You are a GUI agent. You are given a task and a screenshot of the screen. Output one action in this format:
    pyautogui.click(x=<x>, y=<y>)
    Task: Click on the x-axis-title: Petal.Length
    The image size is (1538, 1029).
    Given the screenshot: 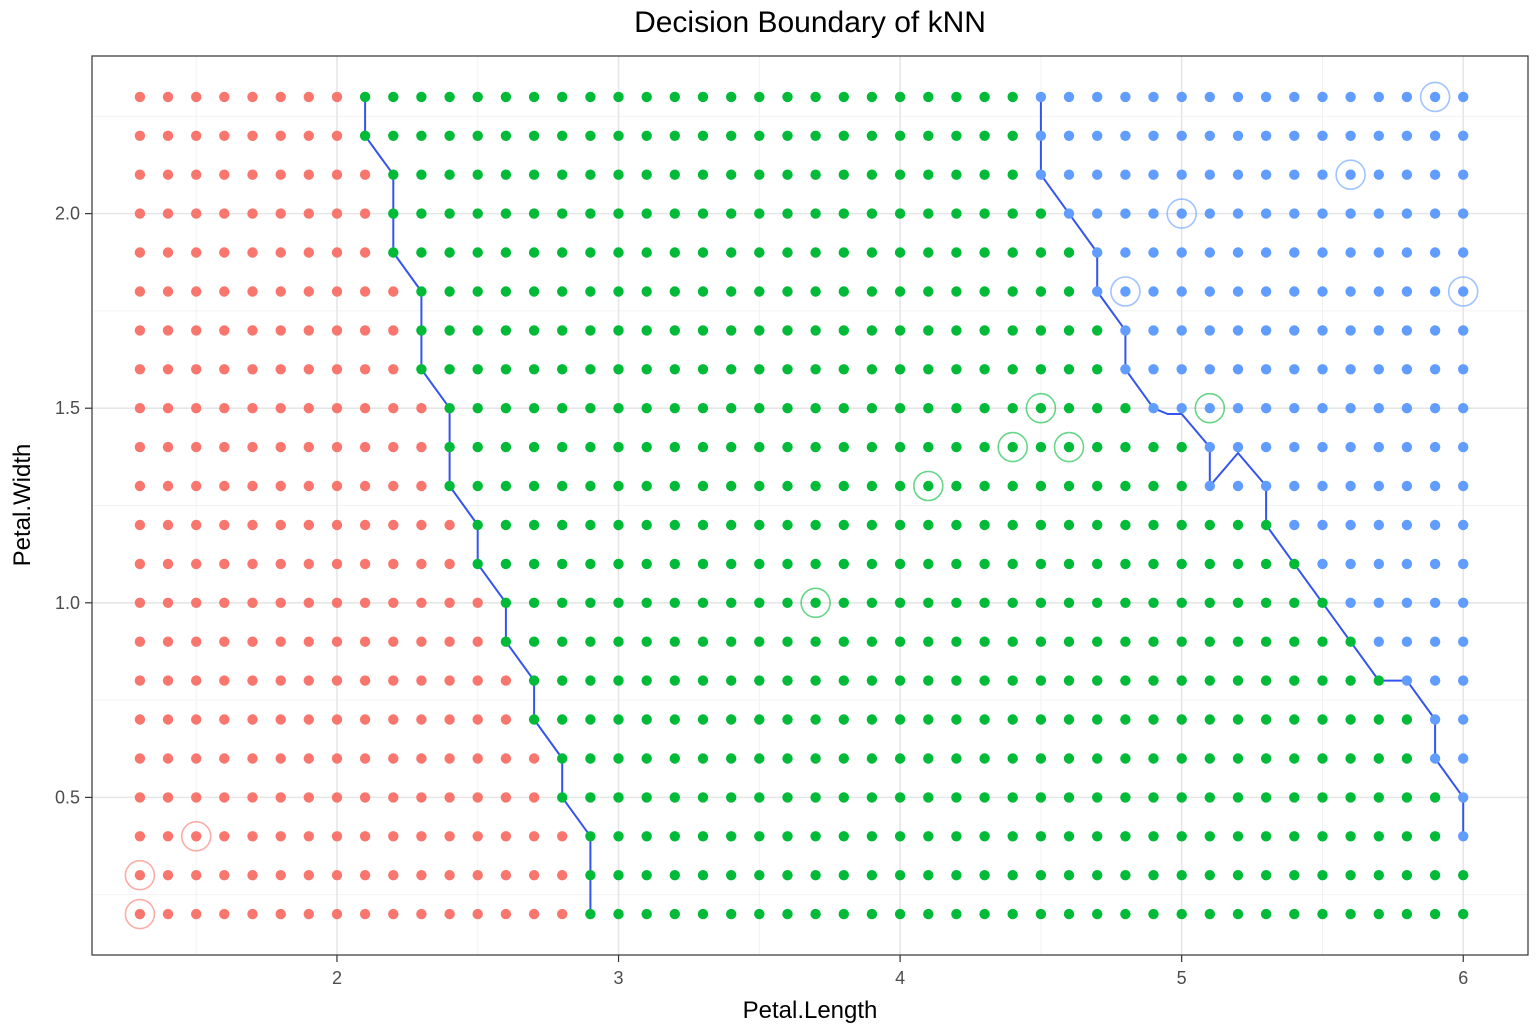 What is the action you would take?
    pyautogui.click(x=810, y=1010)
    